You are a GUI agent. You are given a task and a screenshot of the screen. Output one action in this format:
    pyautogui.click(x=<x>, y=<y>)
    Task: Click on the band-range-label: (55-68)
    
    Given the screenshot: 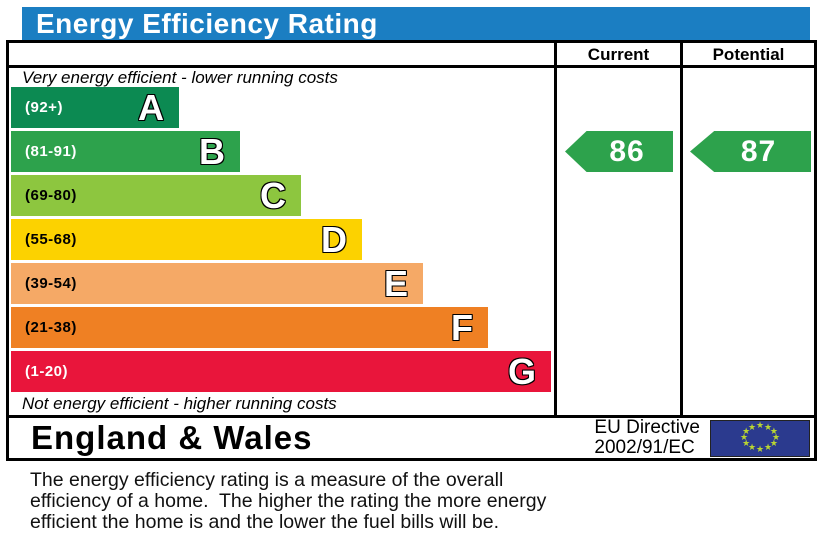 What is the action you would take?
    pyautogui.click(x=51, y=239)
    